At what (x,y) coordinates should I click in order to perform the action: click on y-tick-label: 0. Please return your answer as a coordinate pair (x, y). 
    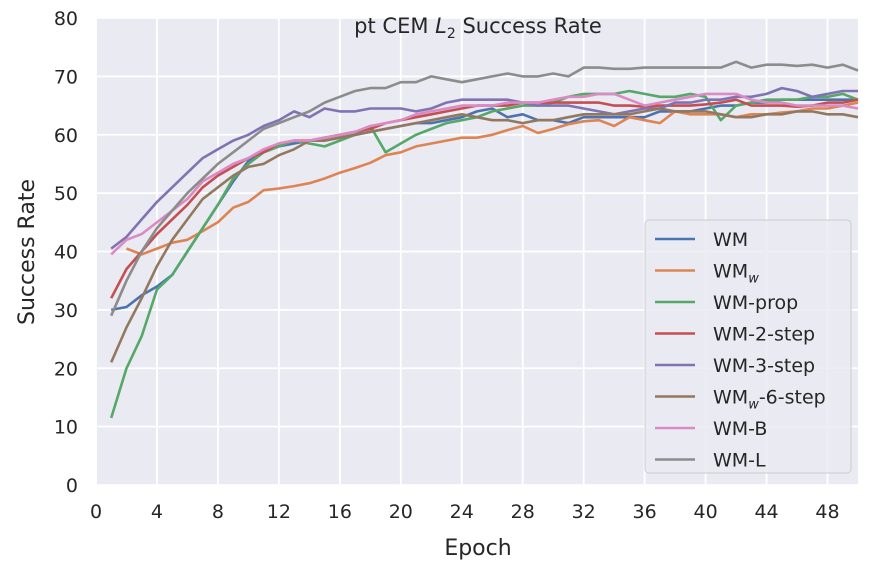
    Looking at the image, I should click on (72, 486).